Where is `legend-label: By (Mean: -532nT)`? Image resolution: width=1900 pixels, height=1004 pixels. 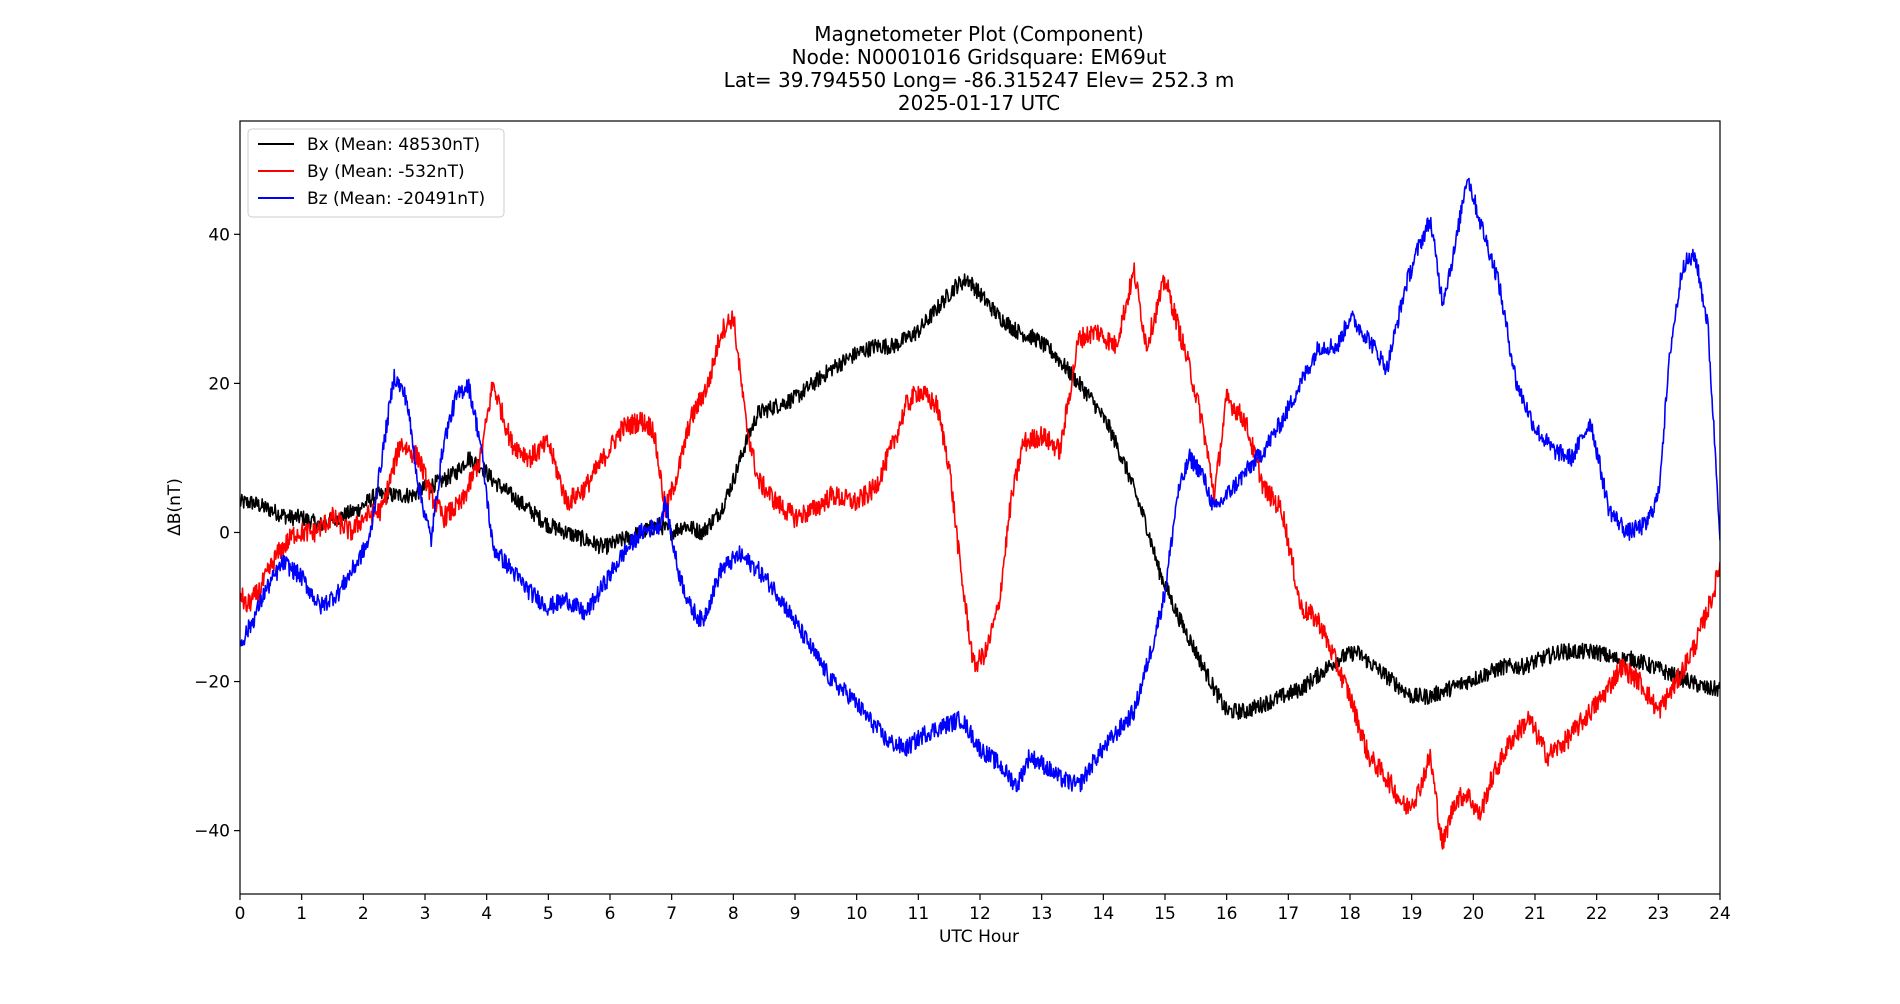 legend-label: By (Mean: -532nT) is located at coordinates (386, 172).